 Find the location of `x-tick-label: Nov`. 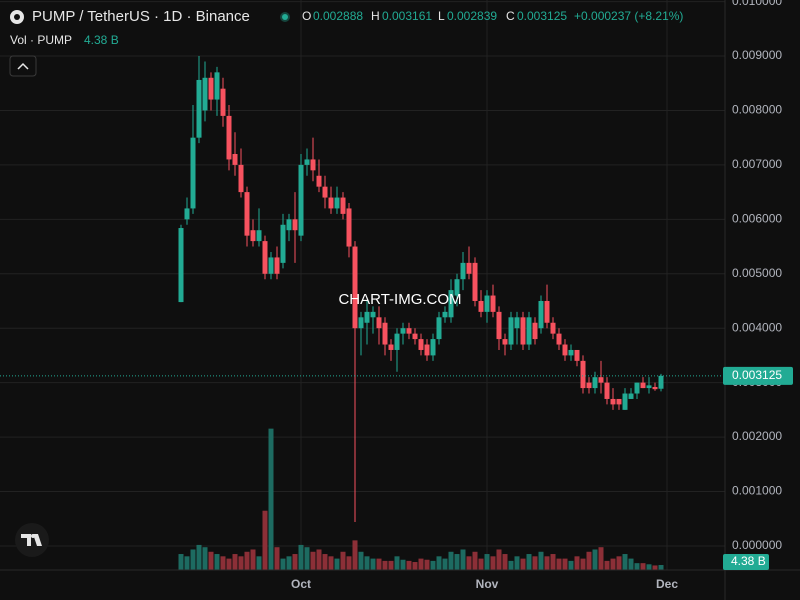

x-tick-label: Nov is located at coordinates (487, 584).